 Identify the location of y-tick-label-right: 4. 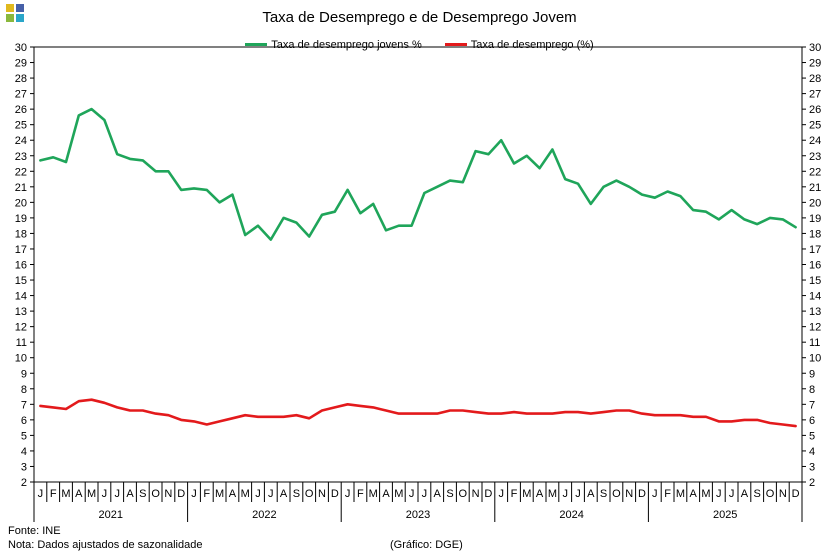
(812, 452).